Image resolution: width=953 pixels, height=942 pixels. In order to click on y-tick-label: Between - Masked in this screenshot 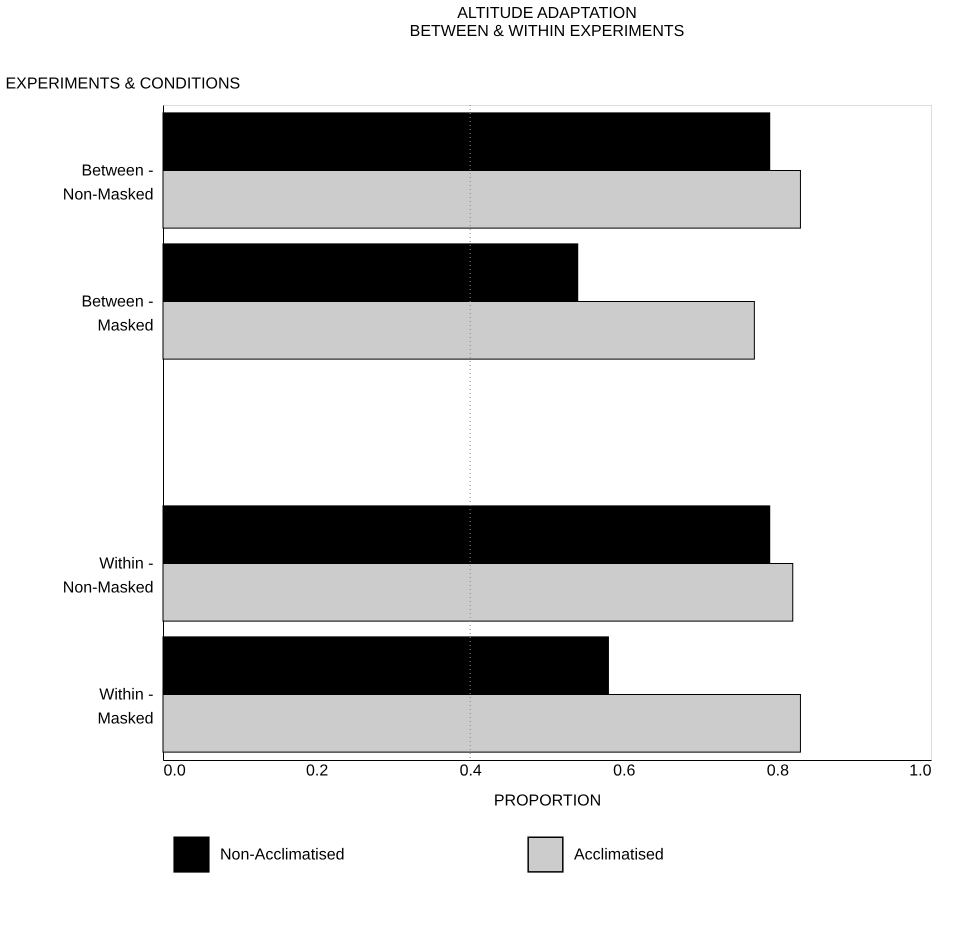, I will do `click(117, 314)`.